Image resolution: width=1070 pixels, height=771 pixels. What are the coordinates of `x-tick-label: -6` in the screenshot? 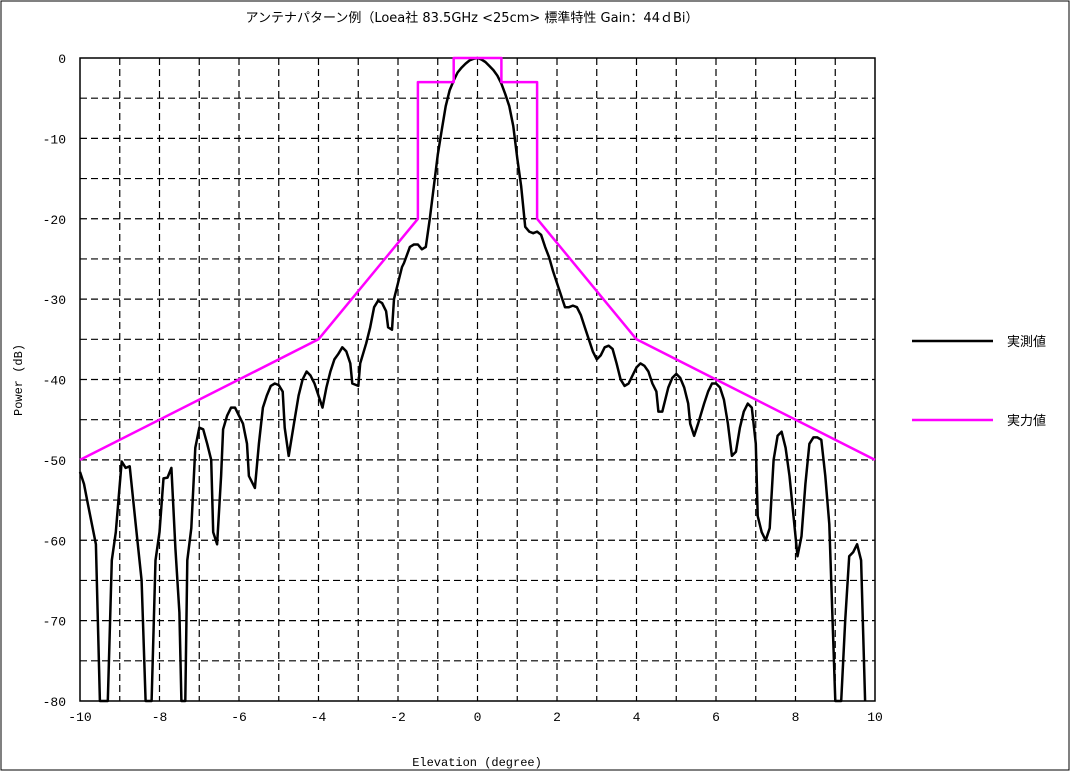 It's located at (239, 717).